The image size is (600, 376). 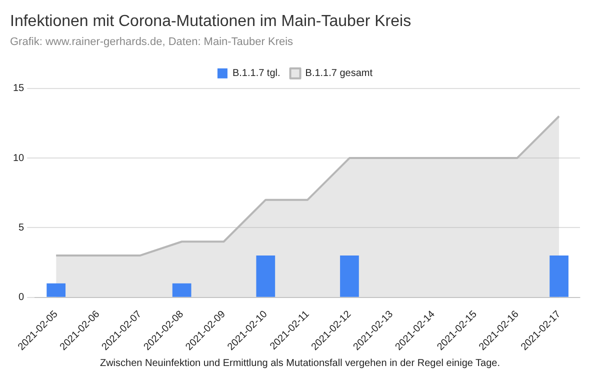 What do you see at coordinates (256, 74) in the screenshot?
I see `legend-label: B.1.1.7 tgl.` at bounding box center [256, 74].